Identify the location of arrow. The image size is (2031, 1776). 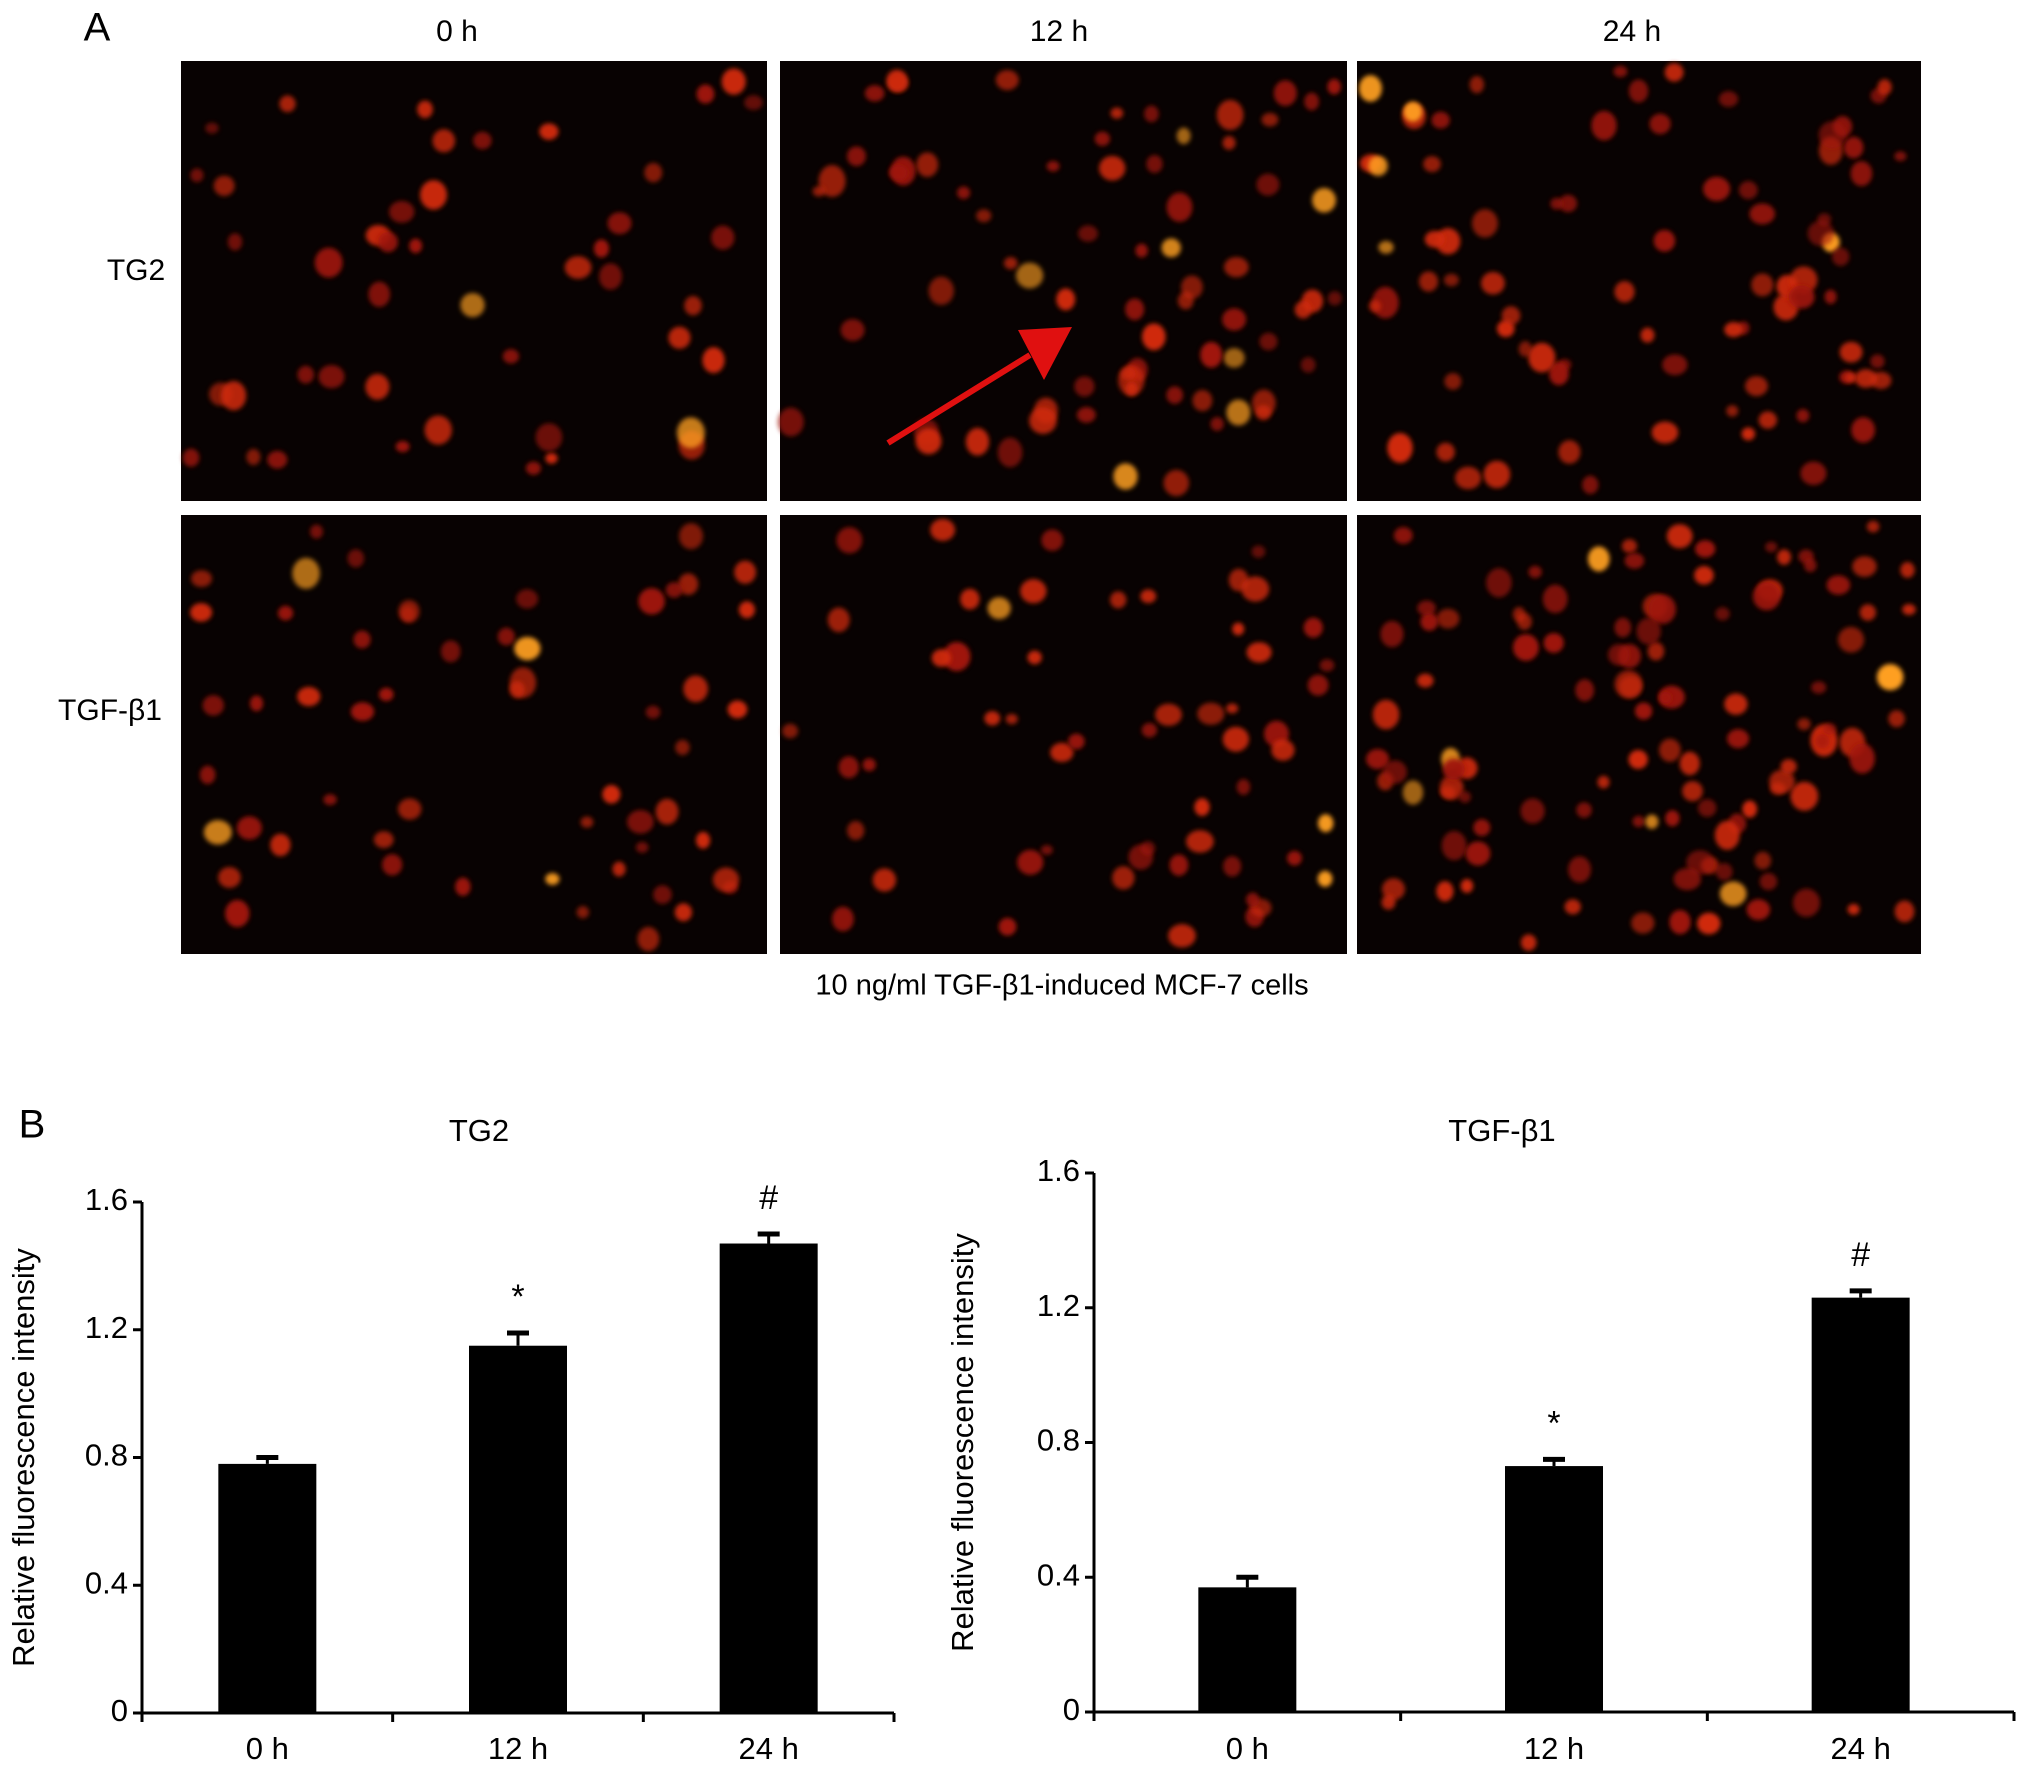
(979, 386).